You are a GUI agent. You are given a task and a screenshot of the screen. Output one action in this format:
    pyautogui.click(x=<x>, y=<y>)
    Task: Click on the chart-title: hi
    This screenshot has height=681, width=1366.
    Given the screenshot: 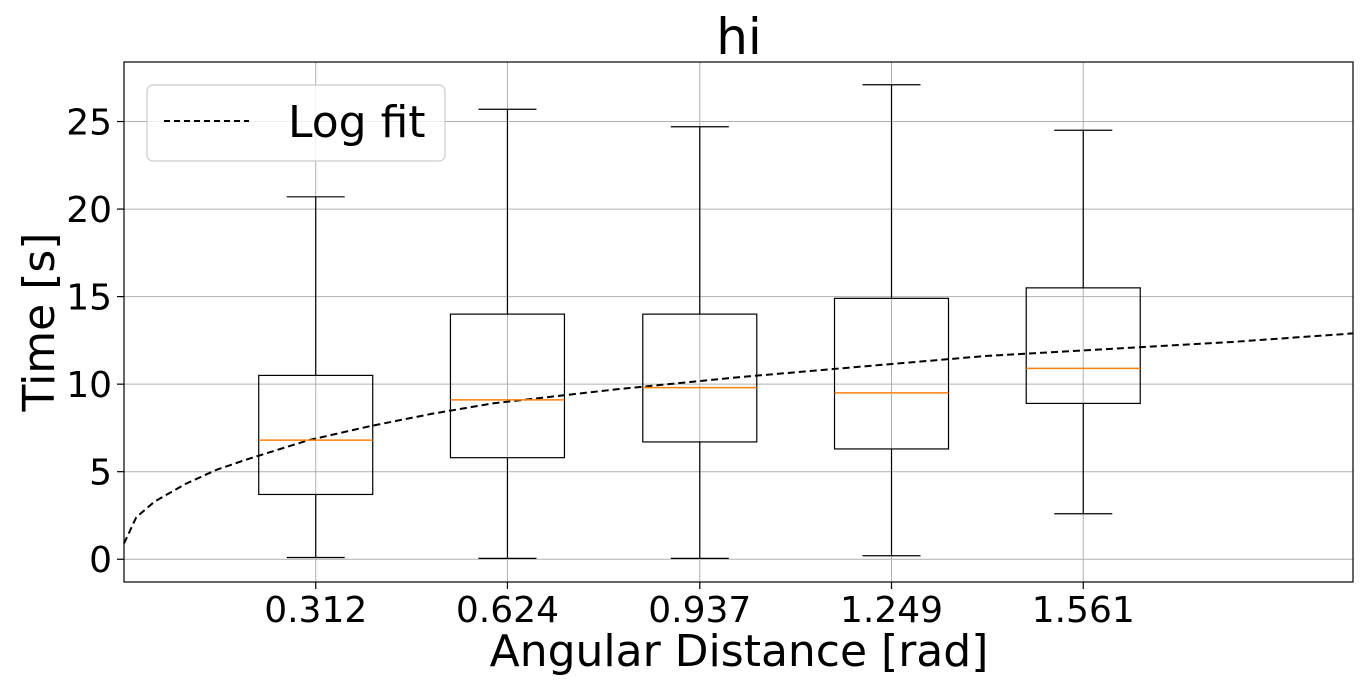 What is the action you would take?
    pyautogui.click(x=739, y=37)
    